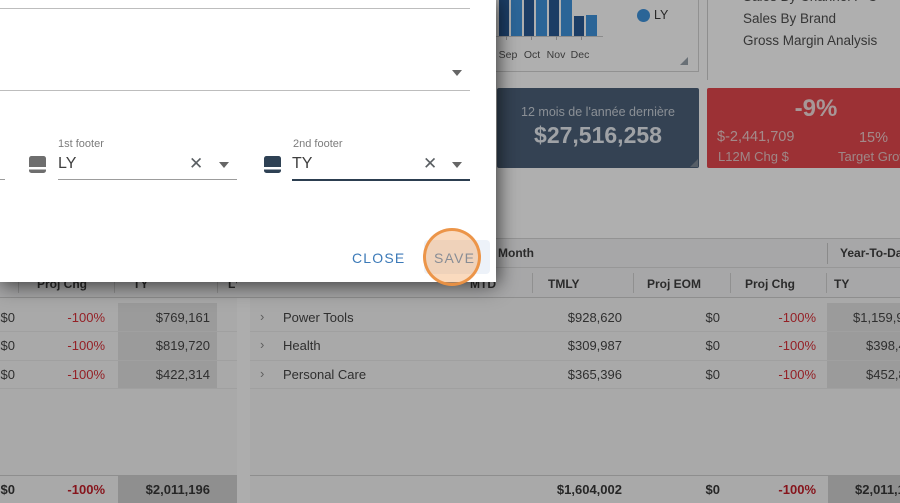  What do you see at coordinates (643, 15) in the screenshot?
I see `legend-dot-icon` at bounding box center [643, 15].